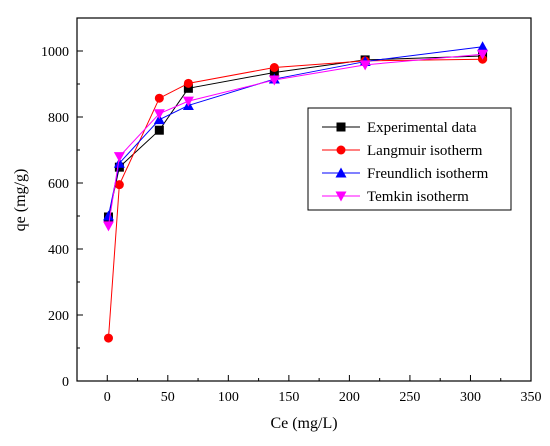  I want to click on y-tick-label: 0, so click(65, 382).